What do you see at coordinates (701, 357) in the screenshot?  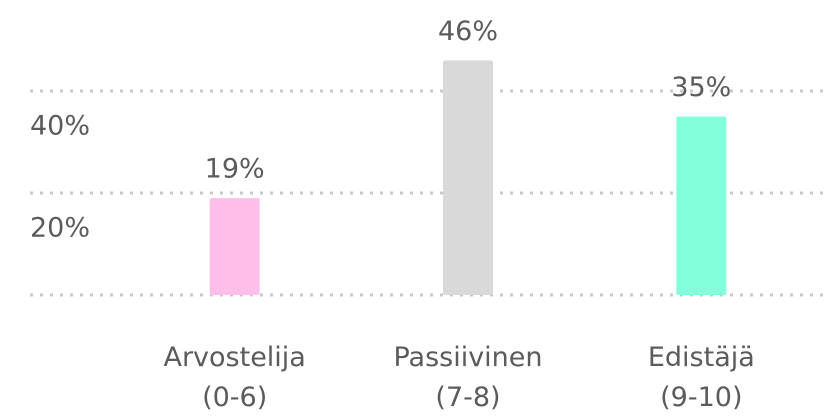 I see `x-tick-label-line: Edistäjä` at bounding box center [701, 357].